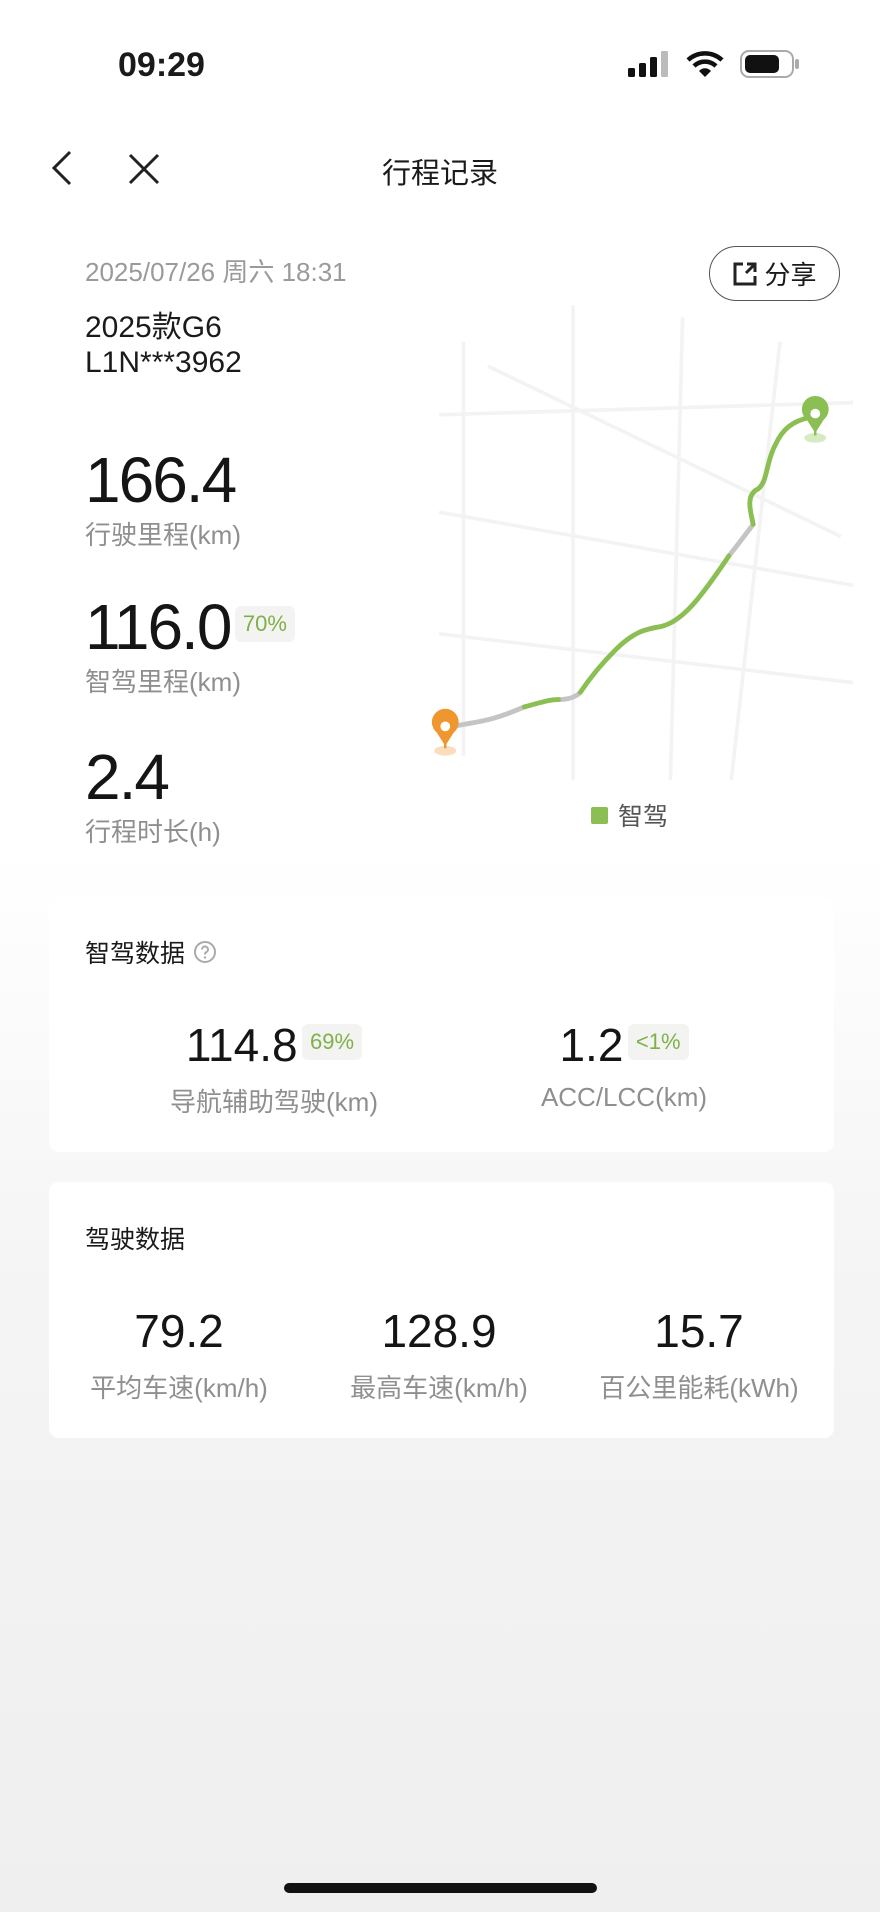  Describe the element at coordinates (790, 275) in the screenshot. I see `share-label: 分享` at that location.